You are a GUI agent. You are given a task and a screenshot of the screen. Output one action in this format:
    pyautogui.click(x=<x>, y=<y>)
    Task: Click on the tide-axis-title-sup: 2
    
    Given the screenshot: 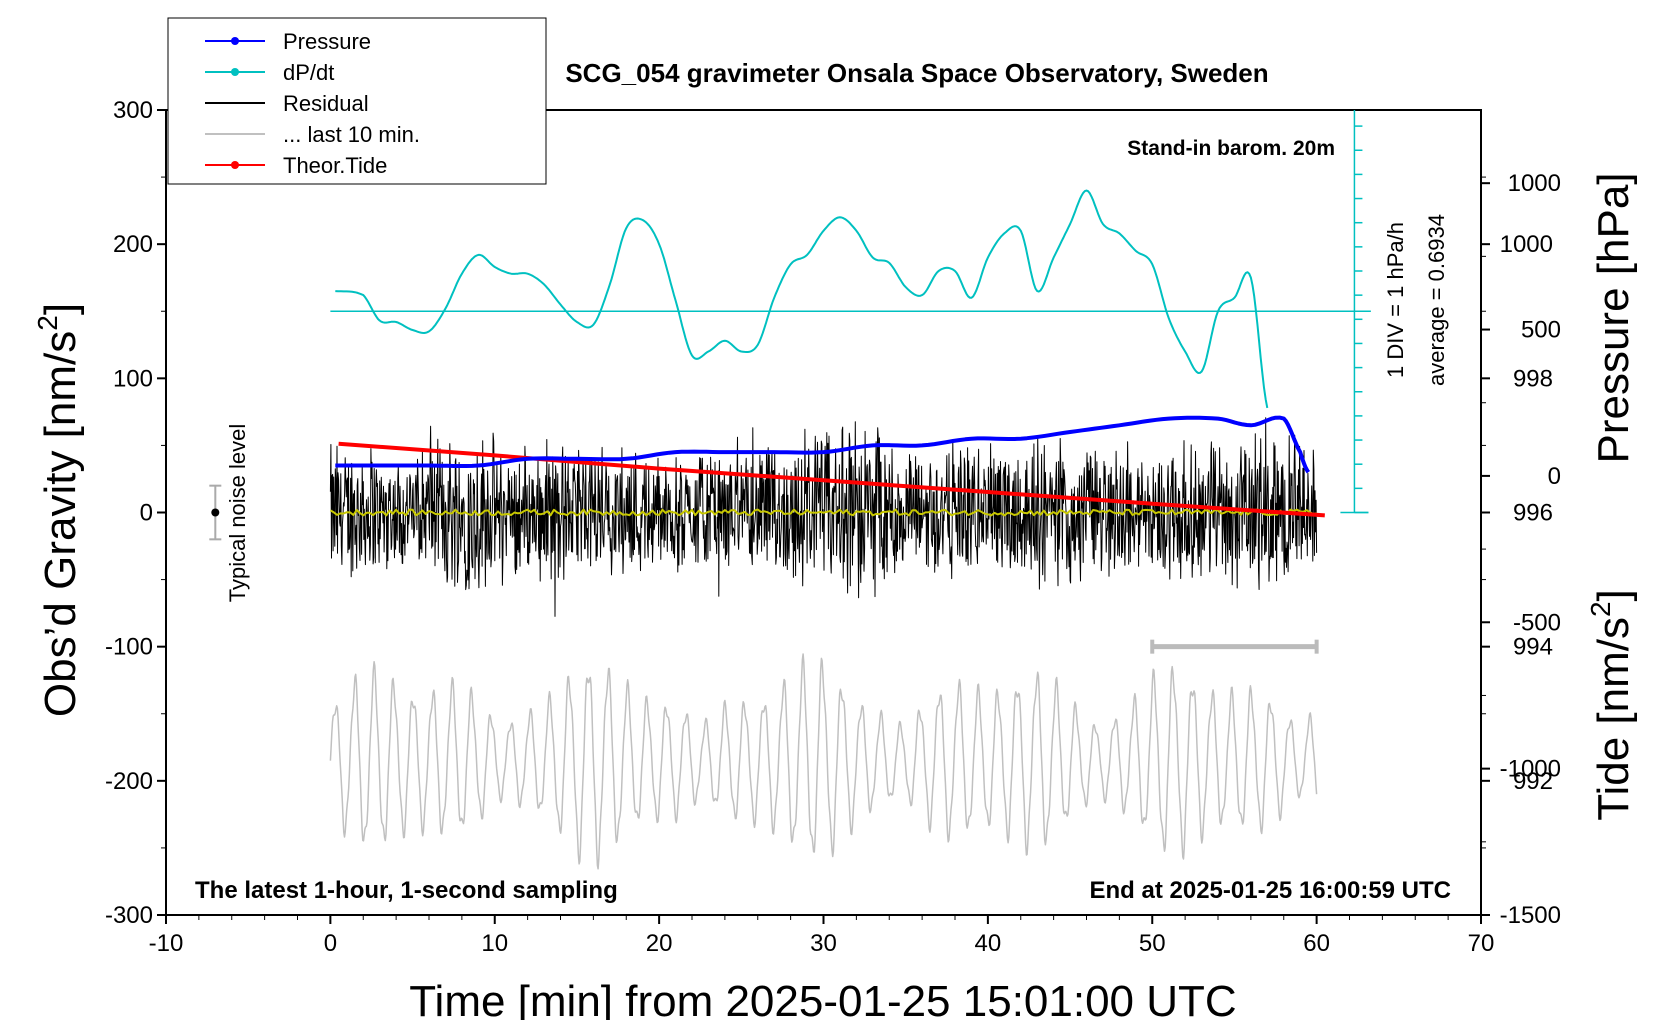 What is the action you would take?
    pyautogui.click(x=1600, y=609)
    